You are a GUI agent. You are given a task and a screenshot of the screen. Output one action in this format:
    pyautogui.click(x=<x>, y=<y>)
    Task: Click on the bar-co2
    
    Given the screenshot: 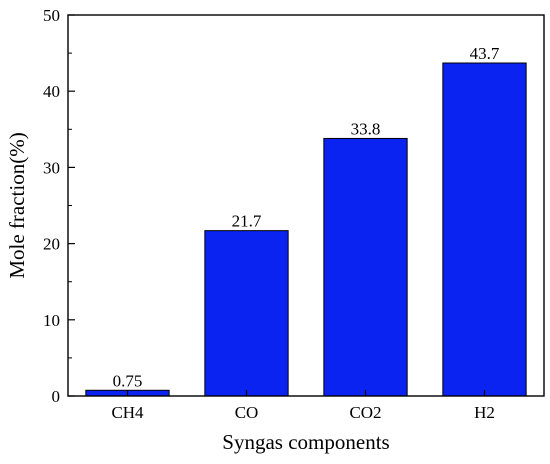 What is the action you would take?
    pyautogui.click(x=365, y=267)
    